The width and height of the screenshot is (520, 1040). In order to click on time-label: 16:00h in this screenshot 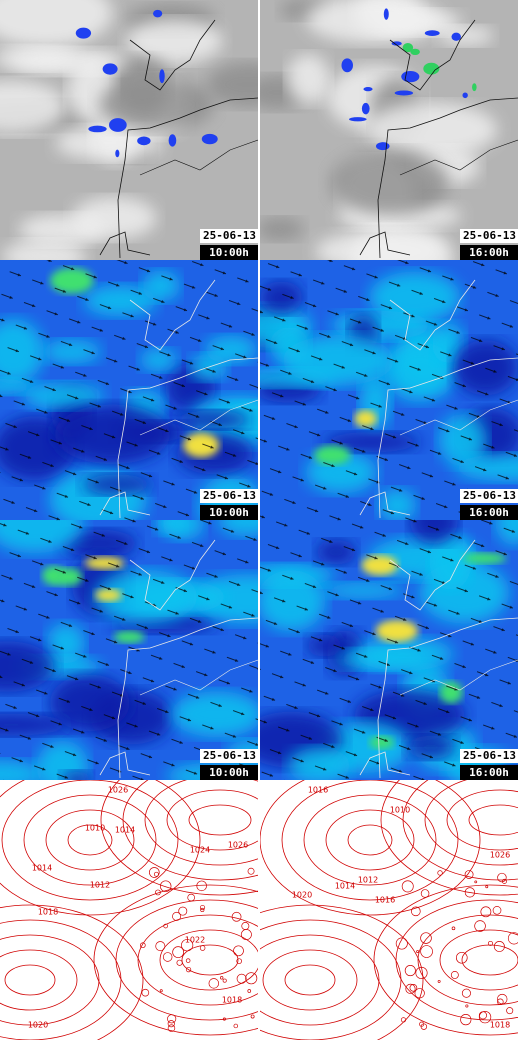, I will do `click(489, 772)`.